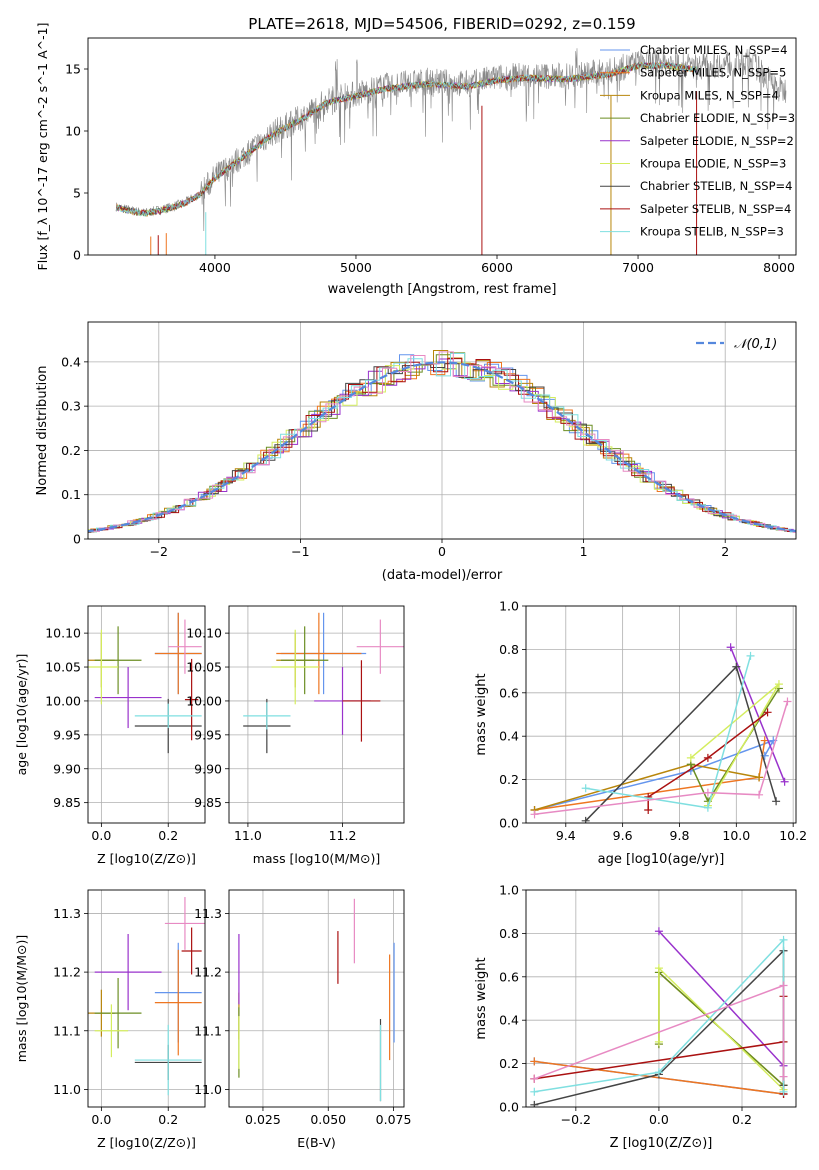 The height and width of the screenshot is (1170, 819). I want to click on legend-label: Chabrier MILES, N_SSP=4, so click(713, 50).